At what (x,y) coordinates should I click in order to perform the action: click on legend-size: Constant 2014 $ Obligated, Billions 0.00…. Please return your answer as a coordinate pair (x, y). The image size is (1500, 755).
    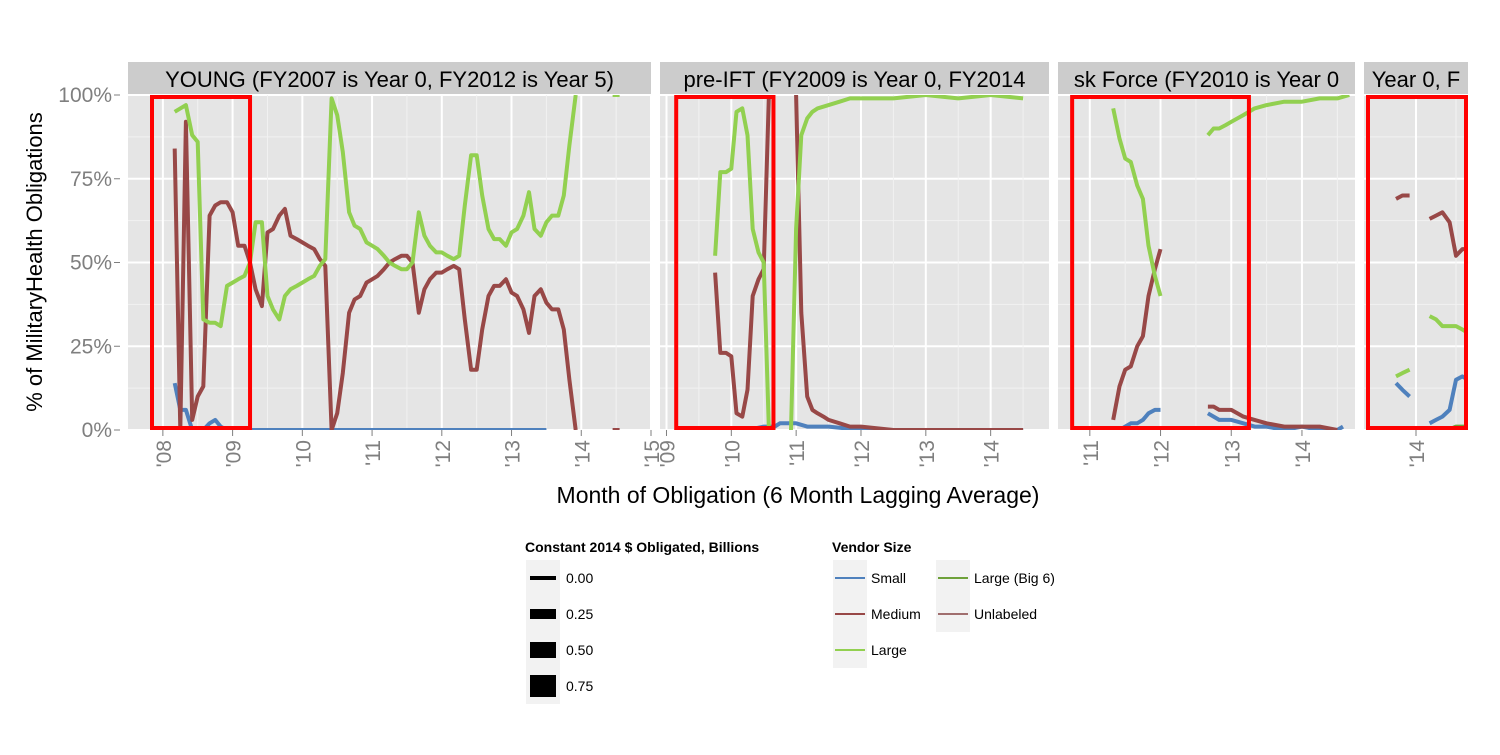
    Looking at the image, I should click on (642, 621).